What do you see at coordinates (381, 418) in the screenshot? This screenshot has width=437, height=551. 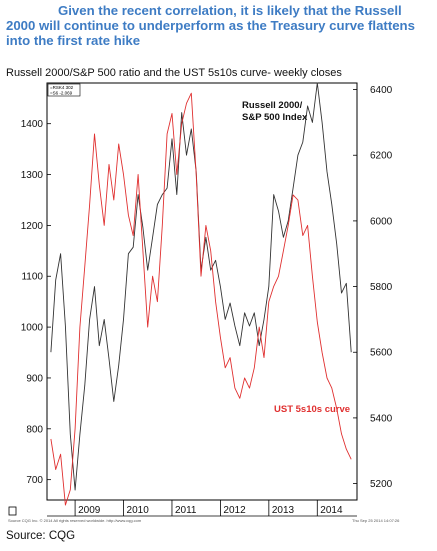 I see `right-tick-label: 5400` at bounding box center [381, 418].